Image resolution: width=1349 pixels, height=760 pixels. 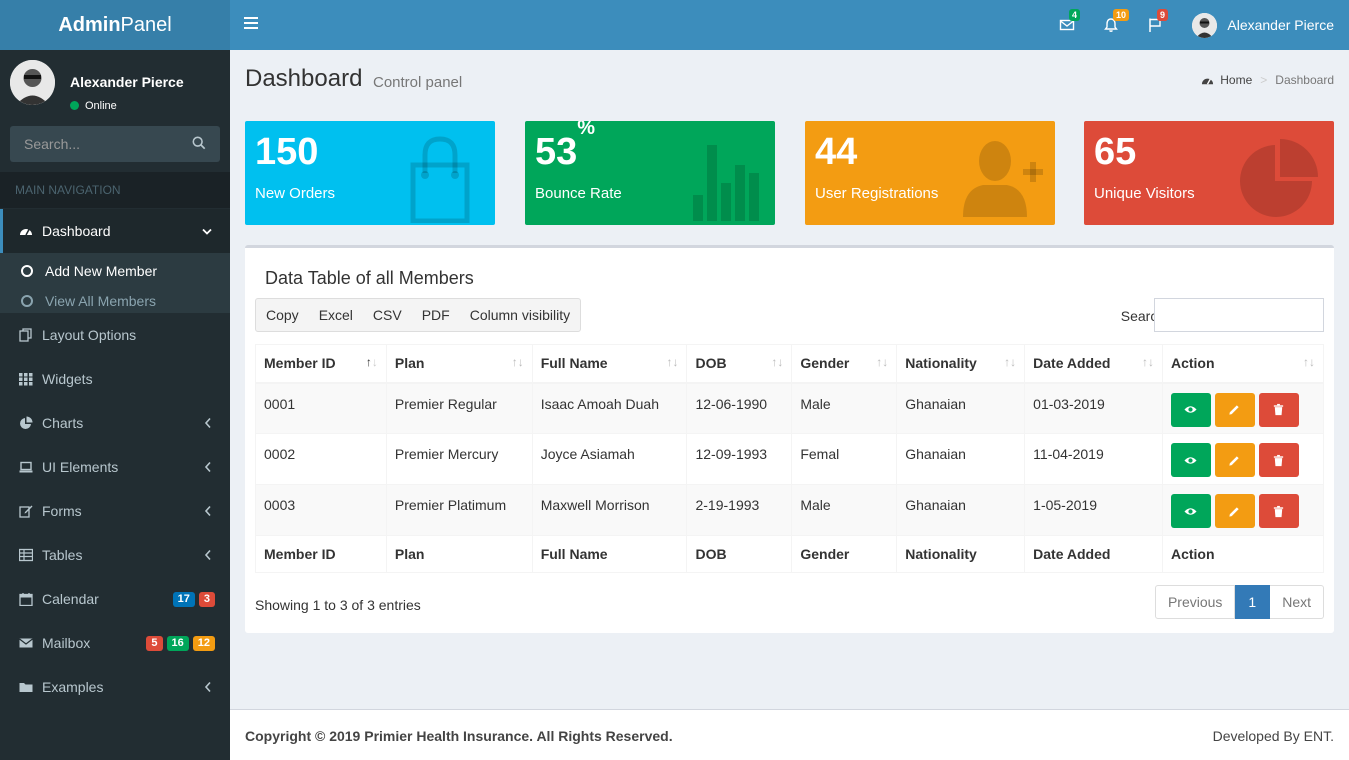 What do you see at coordinates (115, 555) in the screenshot?
I see `sidebar-item-tables: Tables` at bounding box center [115, 555].